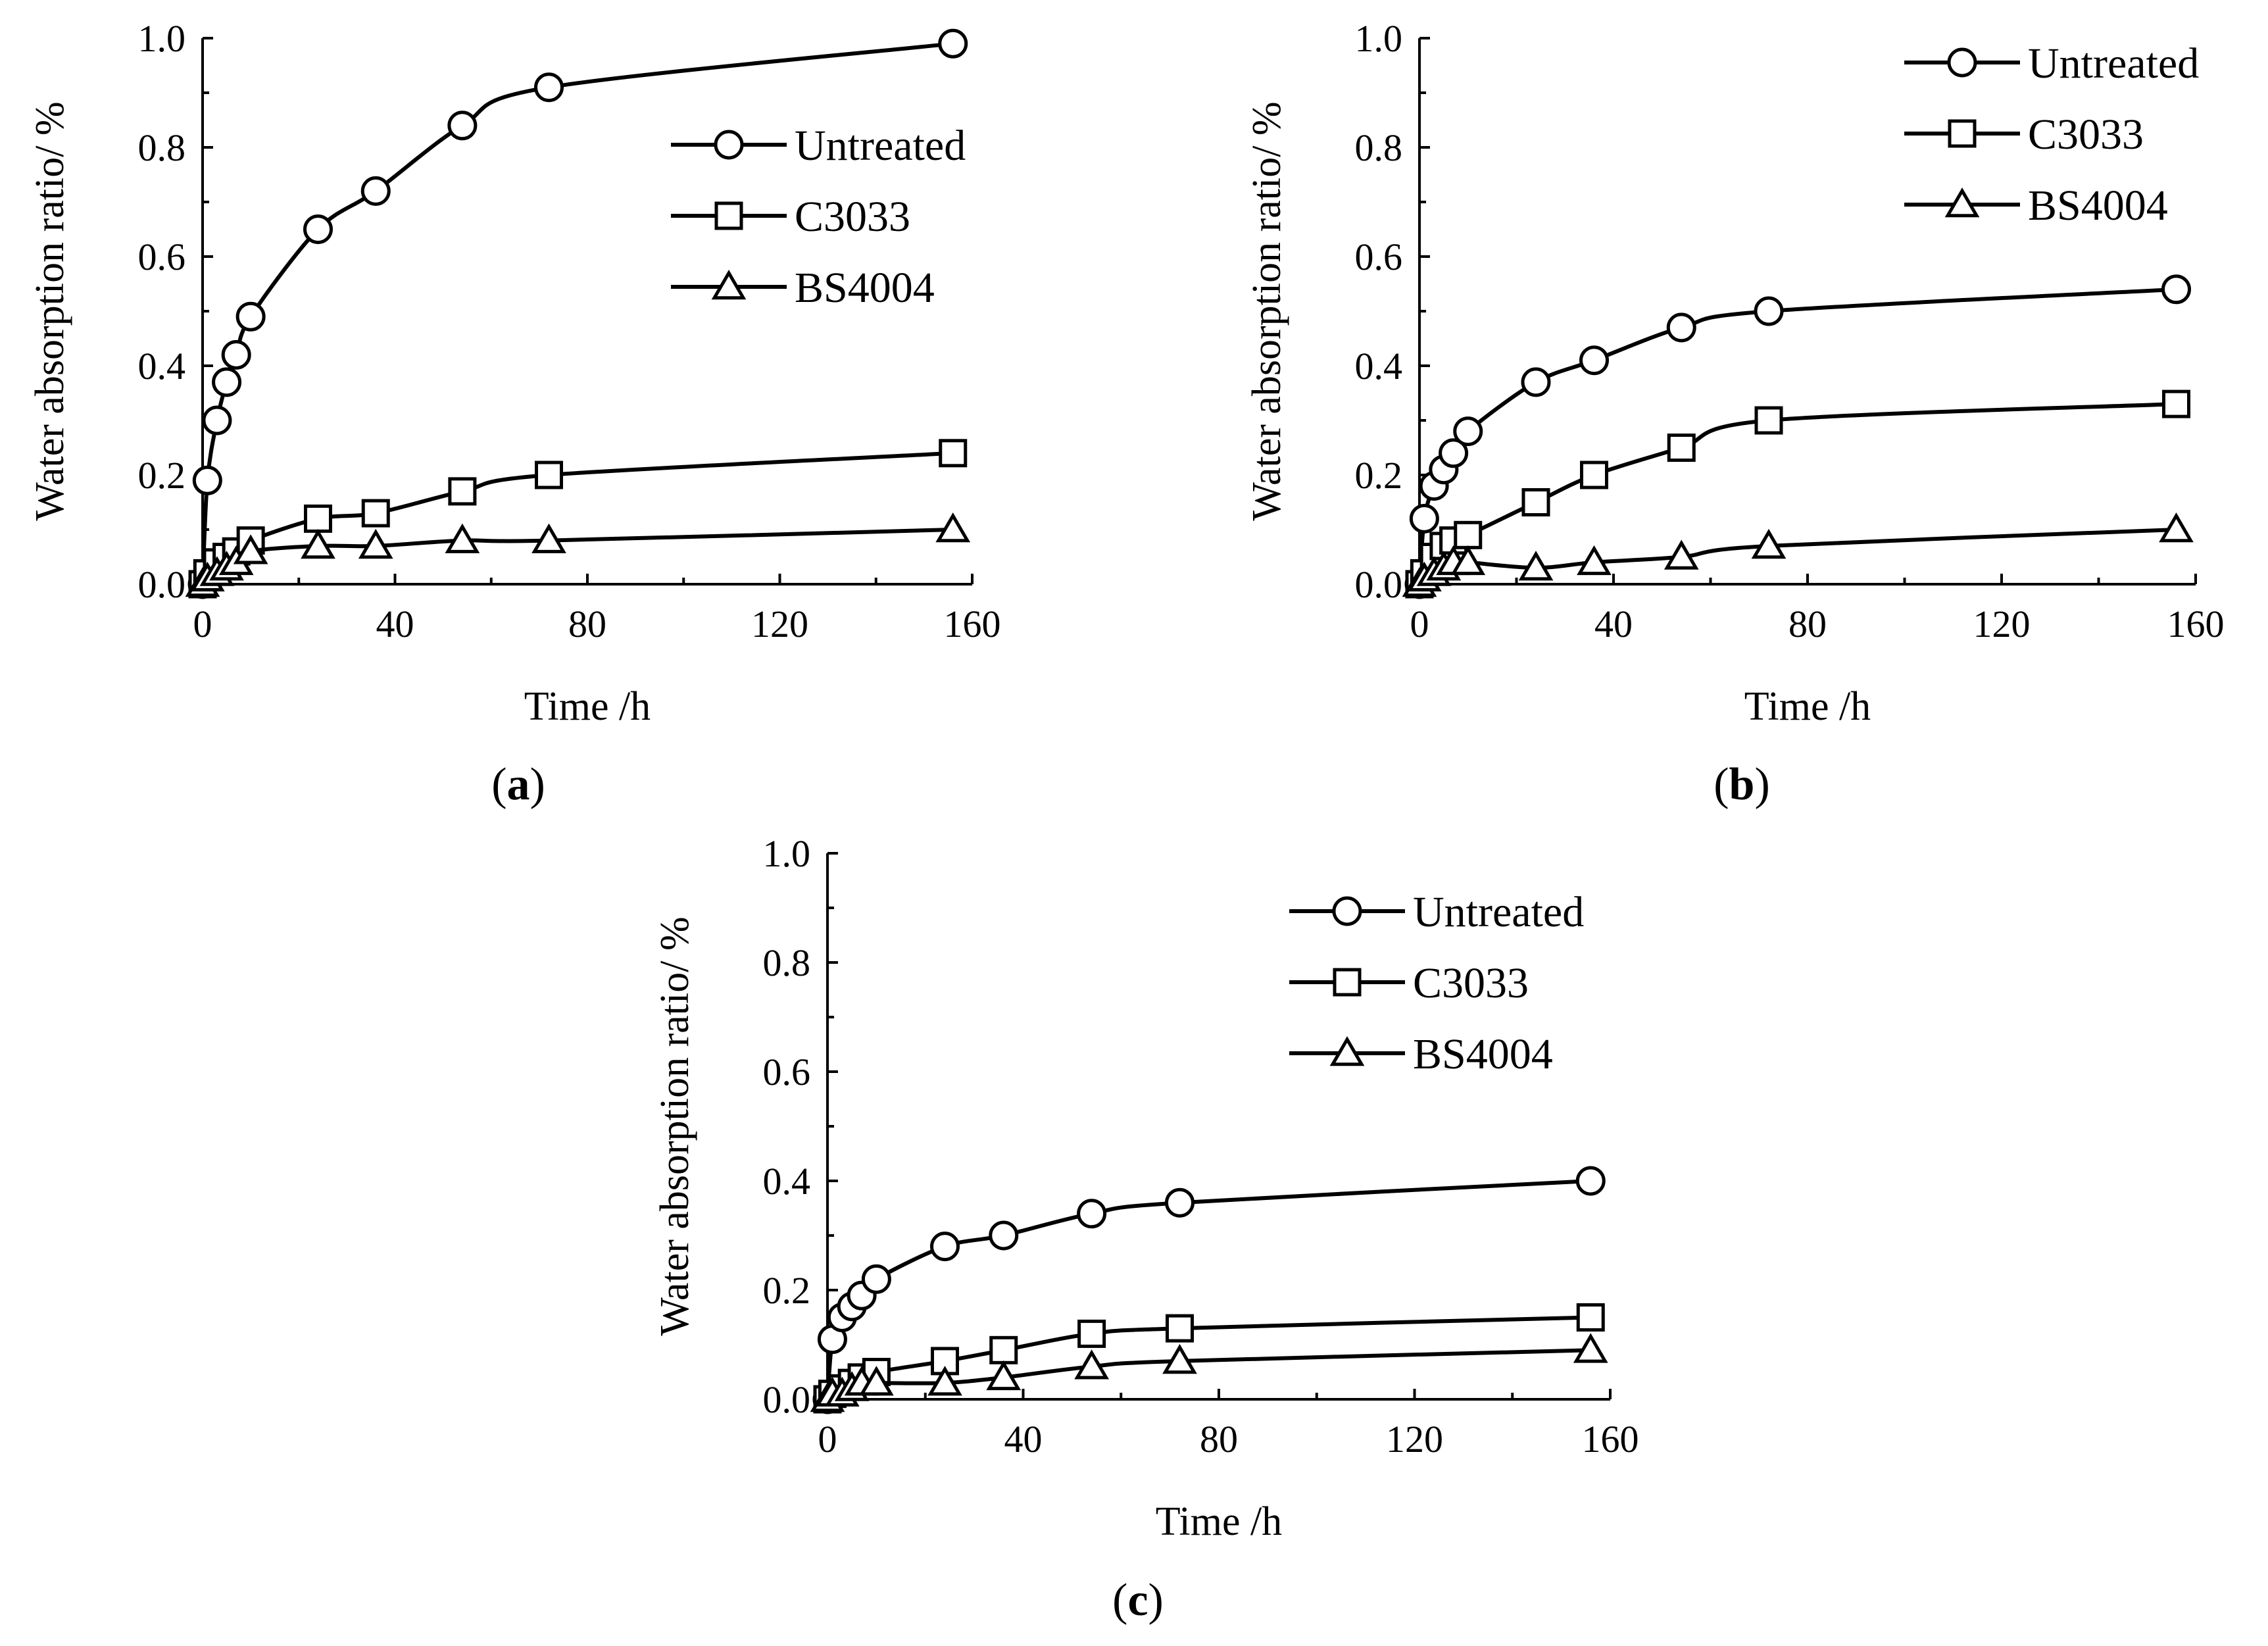  Describe the element at coordinates (2196, 624) in the screenshot. I see `x-tick-label: 160` at that location.